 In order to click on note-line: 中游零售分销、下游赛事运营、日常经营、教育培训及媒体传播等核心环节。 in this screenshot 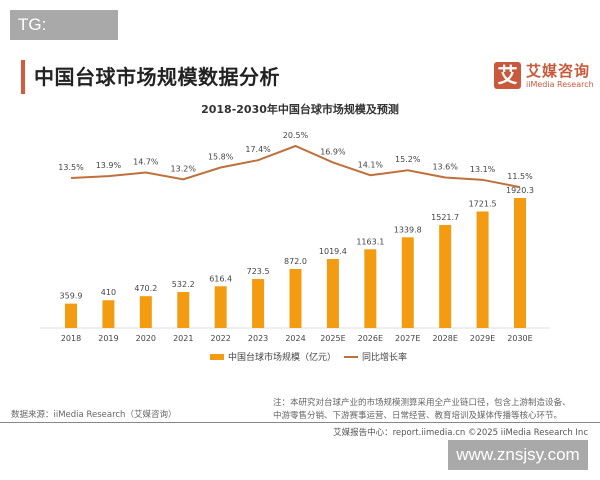, I will do `click(418, 416)`.